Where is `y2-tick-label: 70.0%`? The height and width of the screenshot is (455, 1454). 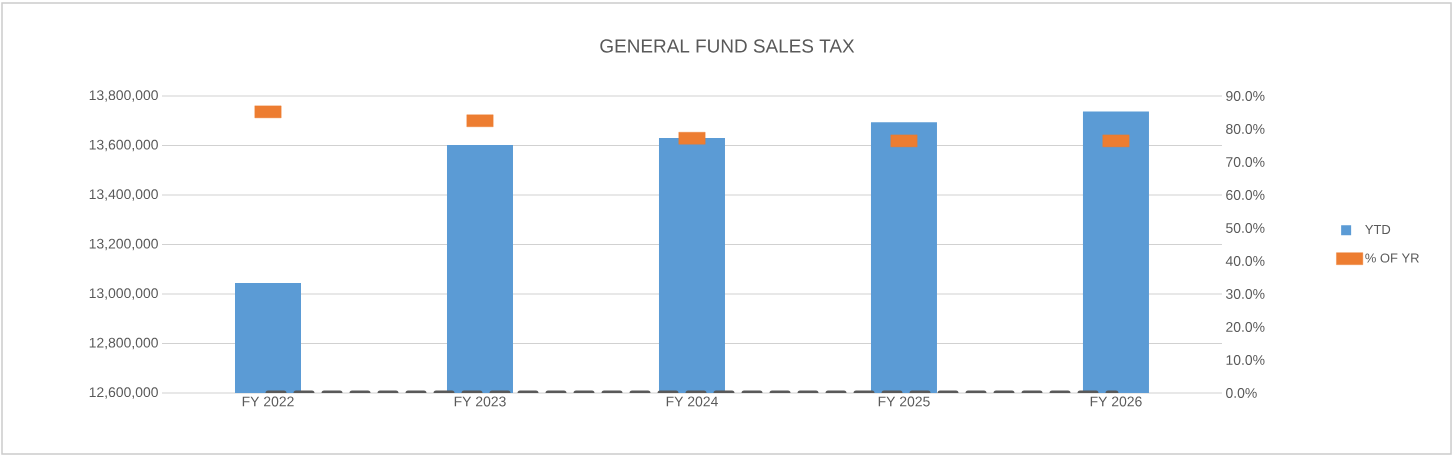
y2-tick-label: 70.0% is located at coordinates (1245, 162).